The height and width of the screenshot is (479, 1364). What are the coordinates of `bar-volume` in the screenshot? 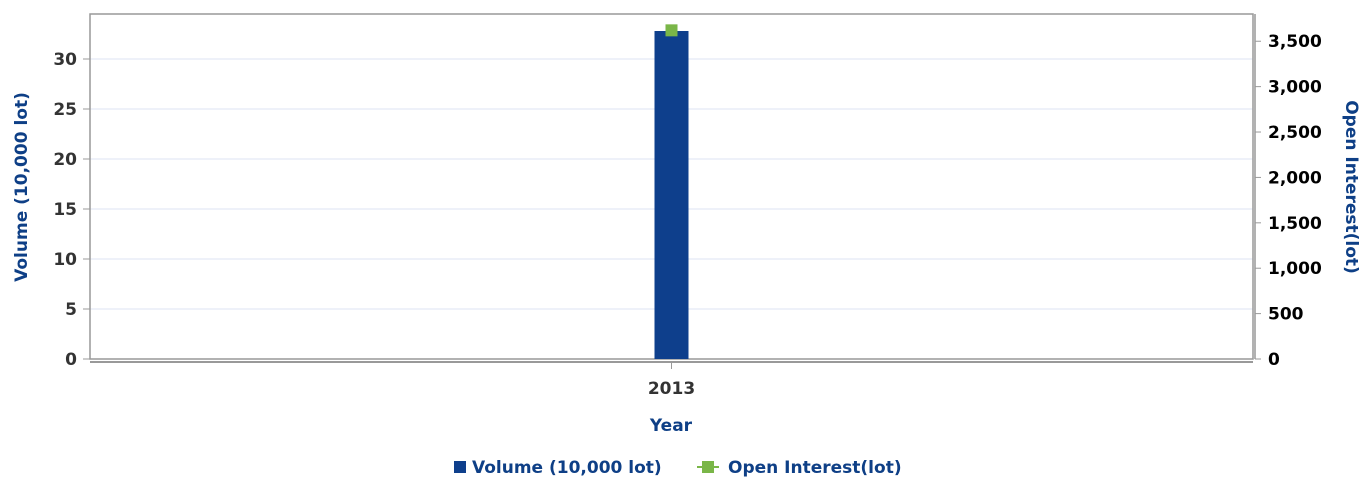 It's located at (671, 195).